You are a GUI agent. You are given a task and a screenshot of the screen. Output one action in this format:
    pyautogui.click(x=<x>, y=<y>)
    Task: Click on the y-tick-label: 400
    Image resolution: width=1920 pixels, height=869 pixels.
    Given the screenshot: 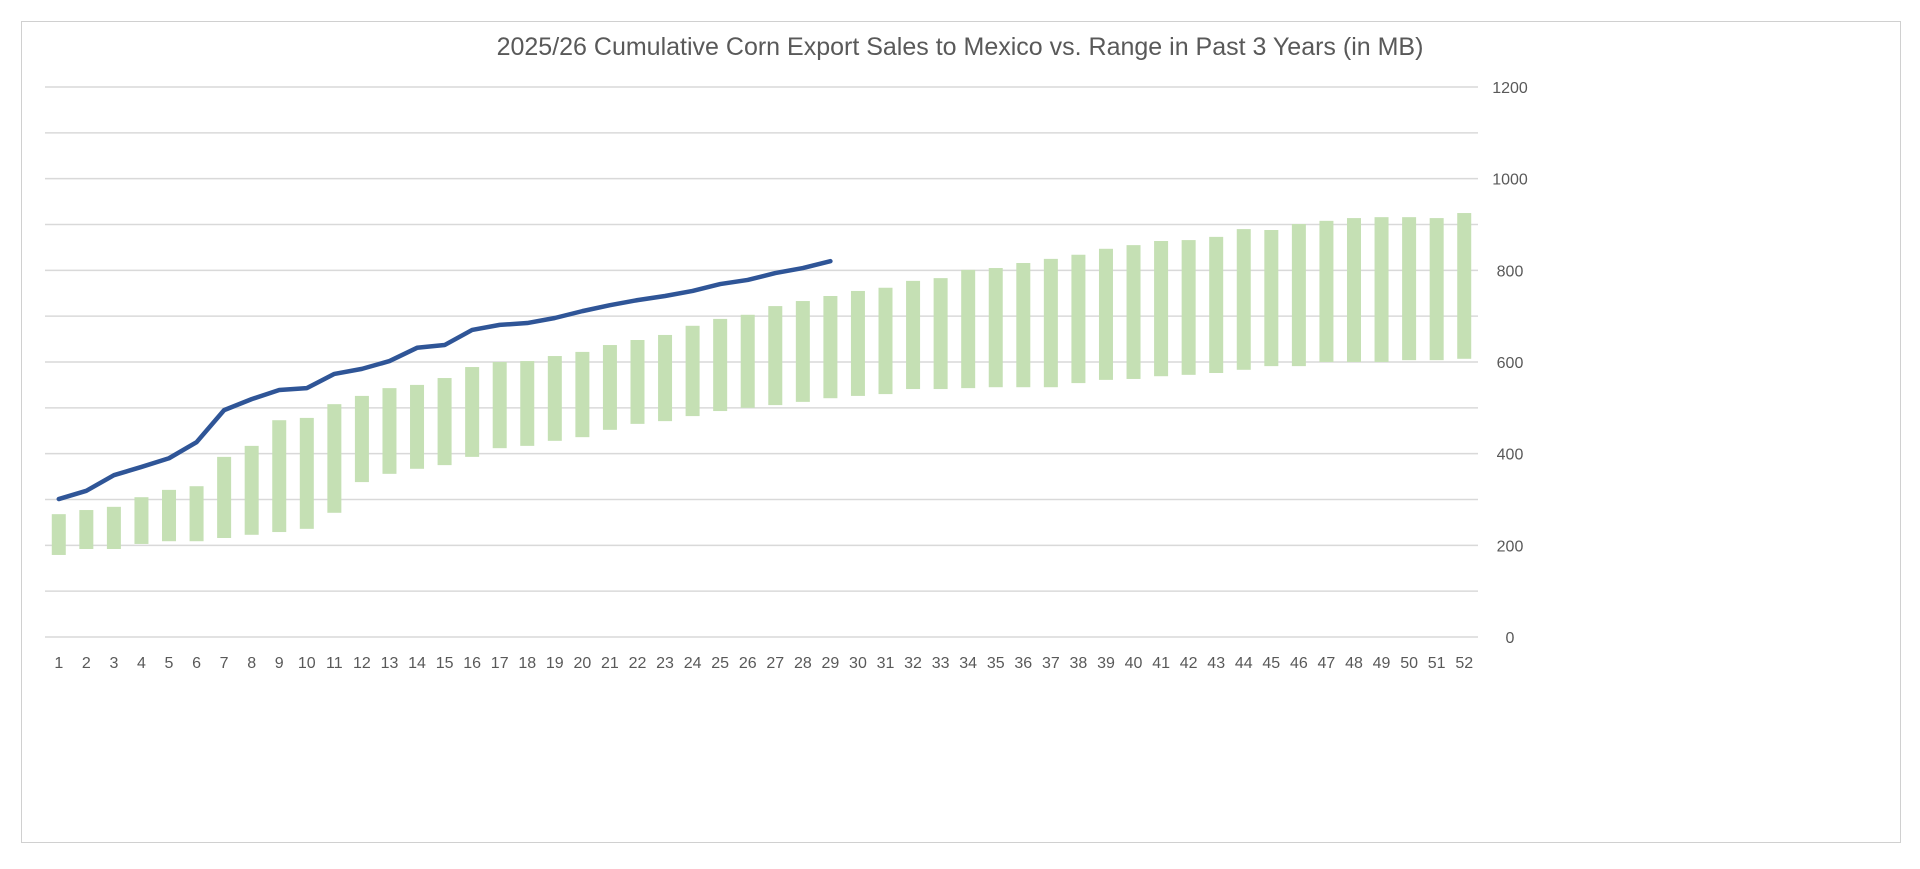 What is the action you would take?
    pyautogui.click(x=1510, y=455)
    